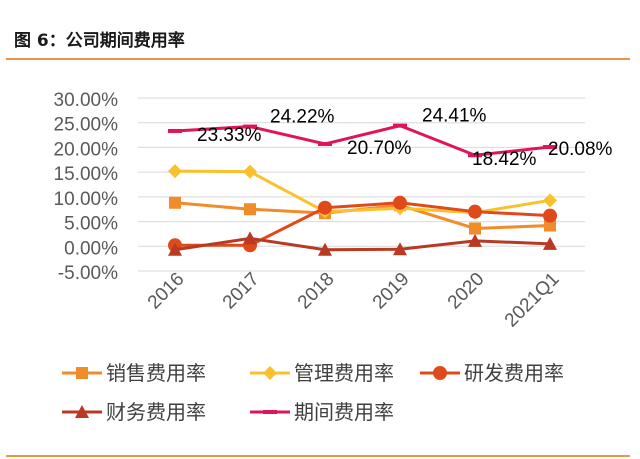 The image size is (640, 459). Describe the element at coordinates (532, 300) in the screenshot. I see `x-tick-label: 2021Q1` at that location.